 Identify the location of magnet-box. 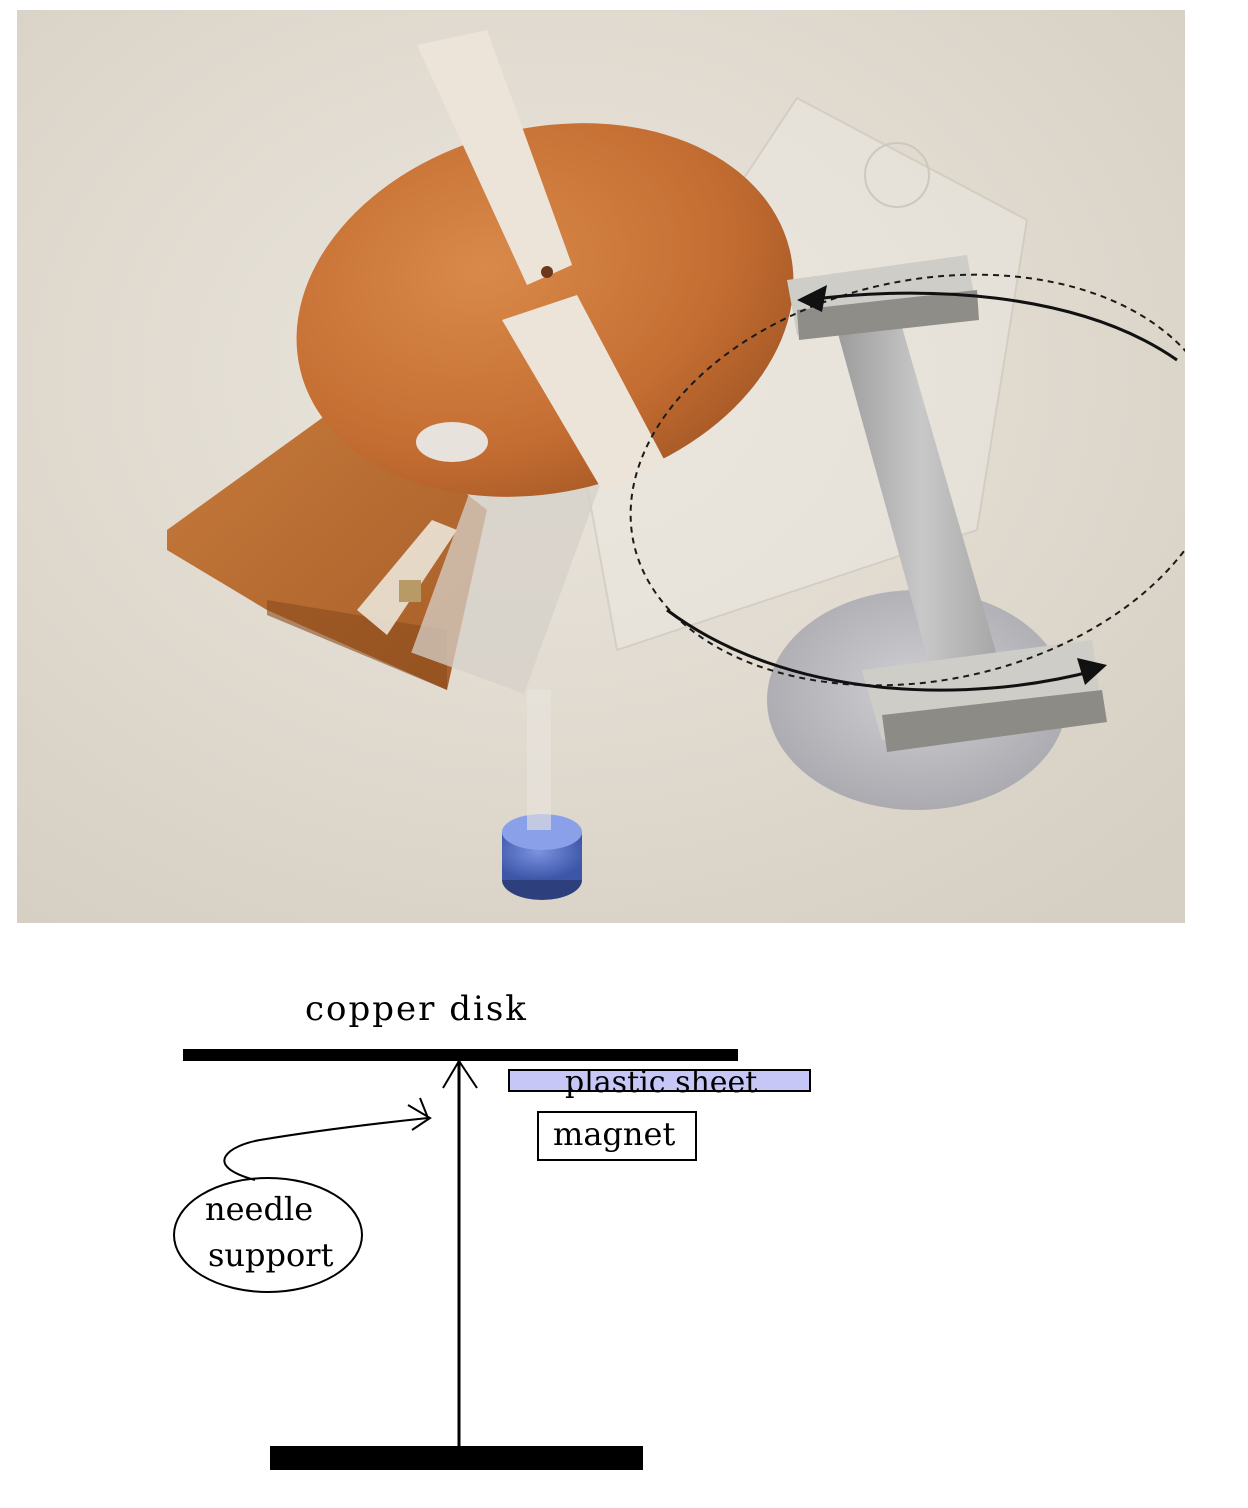
(617, 1136).